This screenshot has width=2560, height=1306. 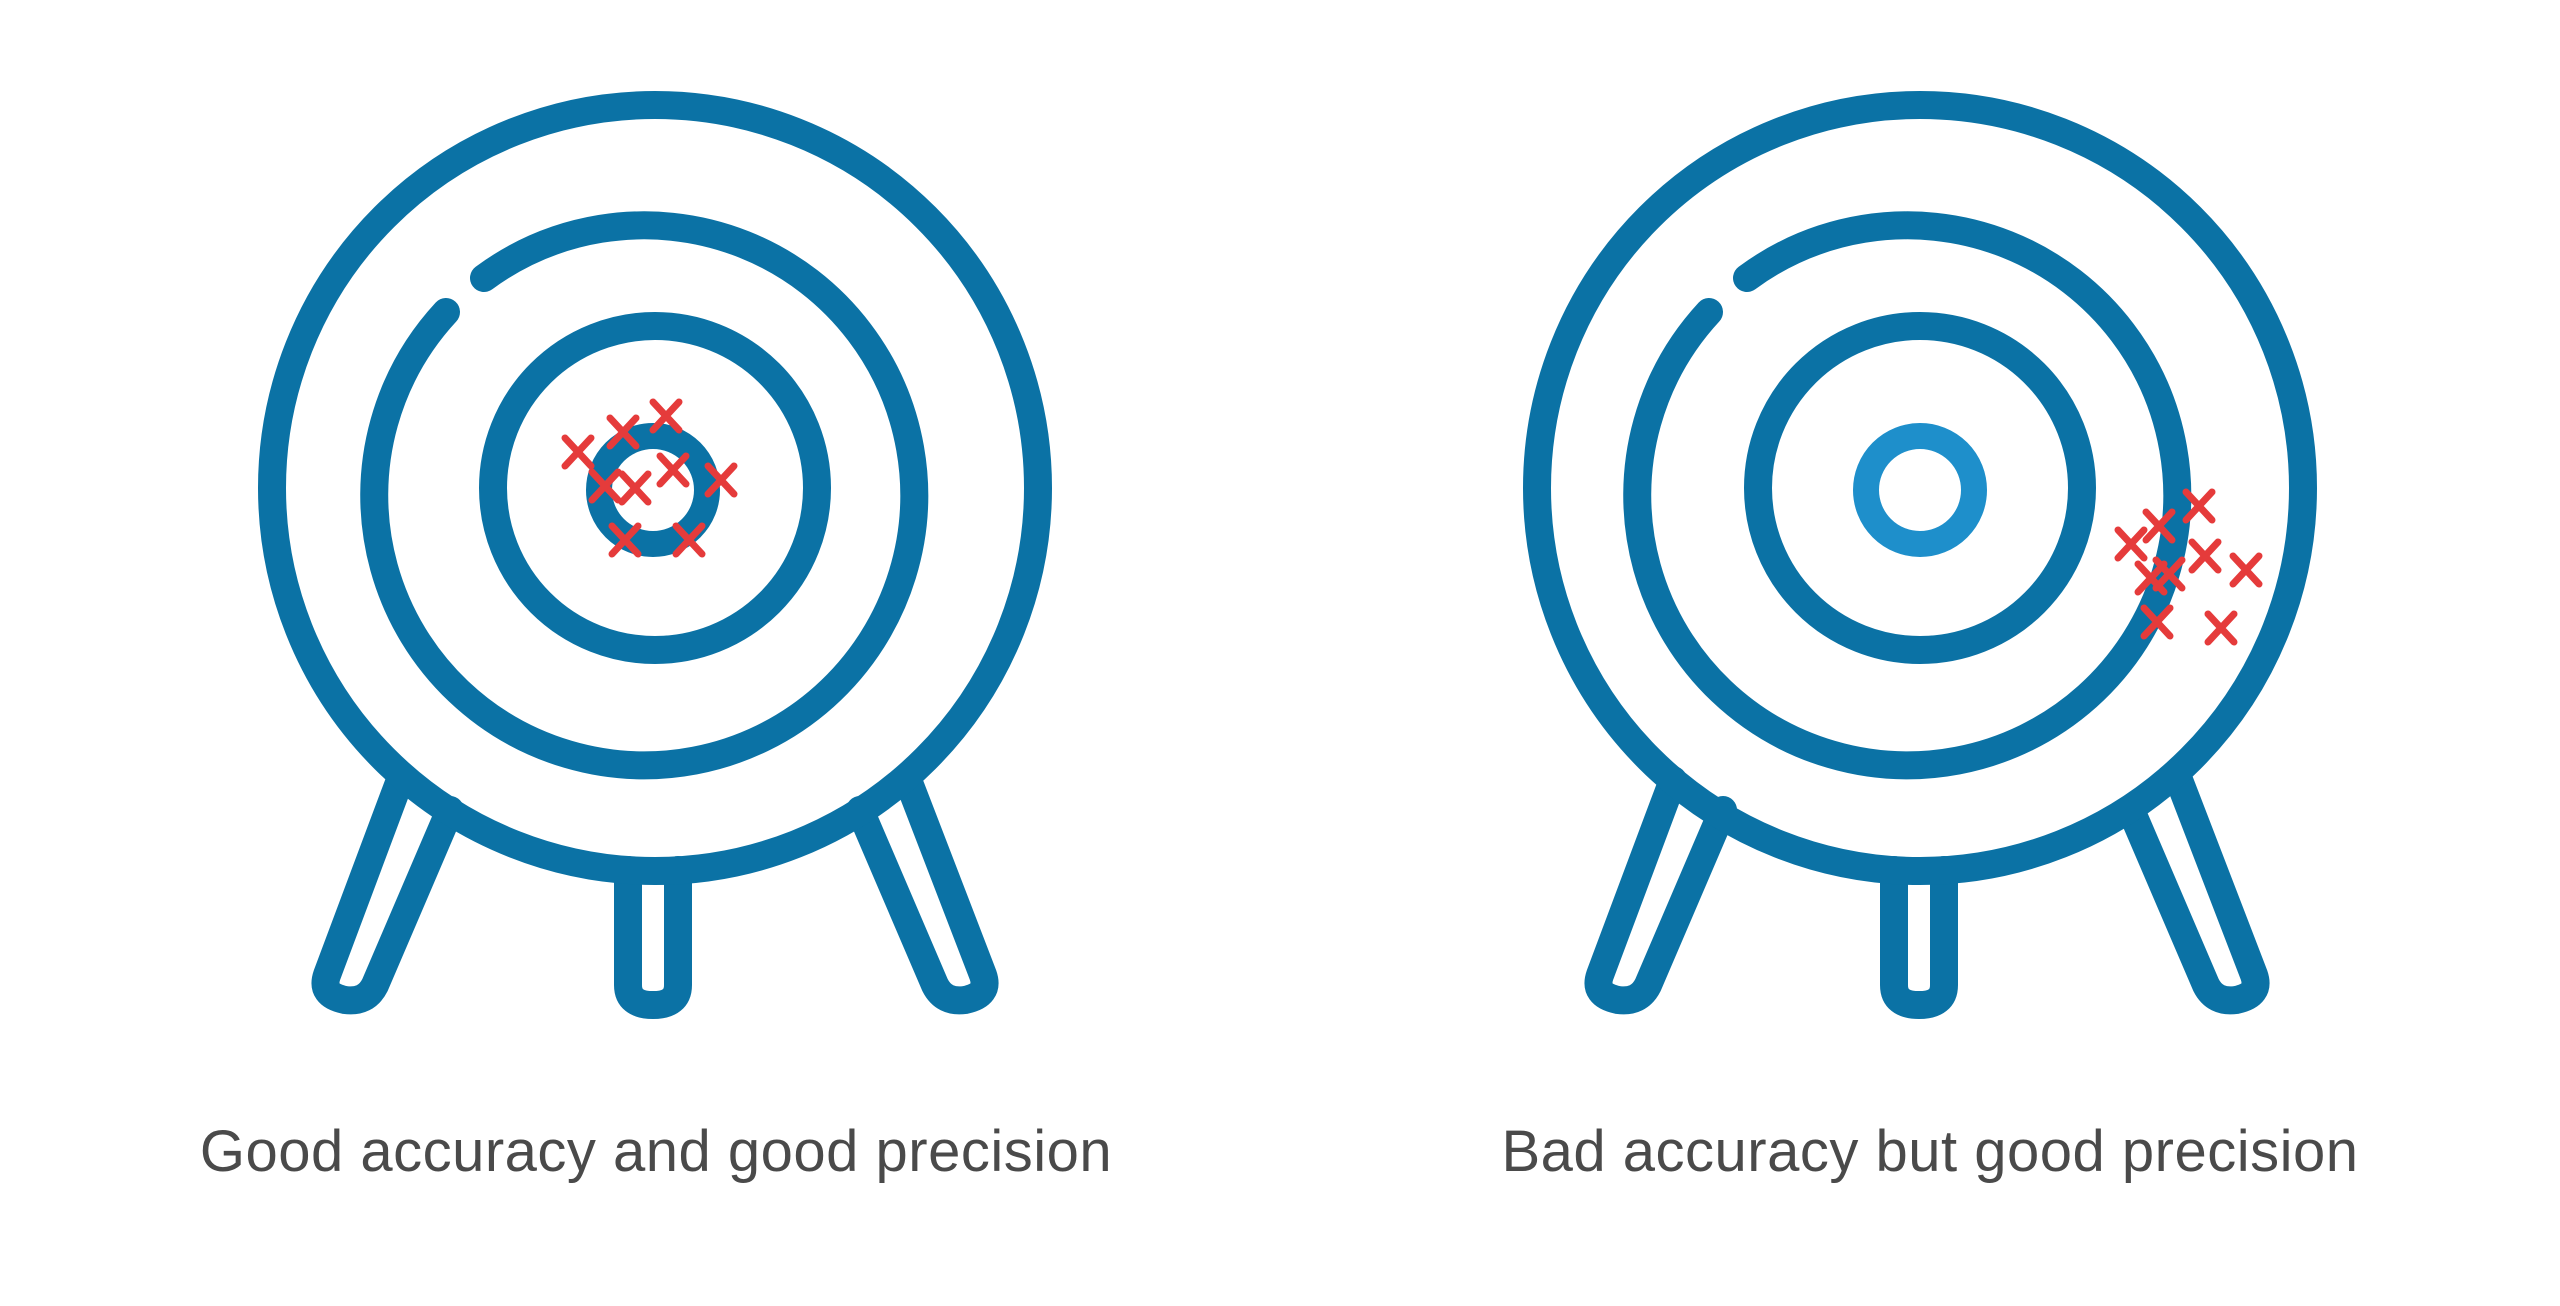 I want to click on caption: Good accuracy and good precision, so click(x=656, y=1151).